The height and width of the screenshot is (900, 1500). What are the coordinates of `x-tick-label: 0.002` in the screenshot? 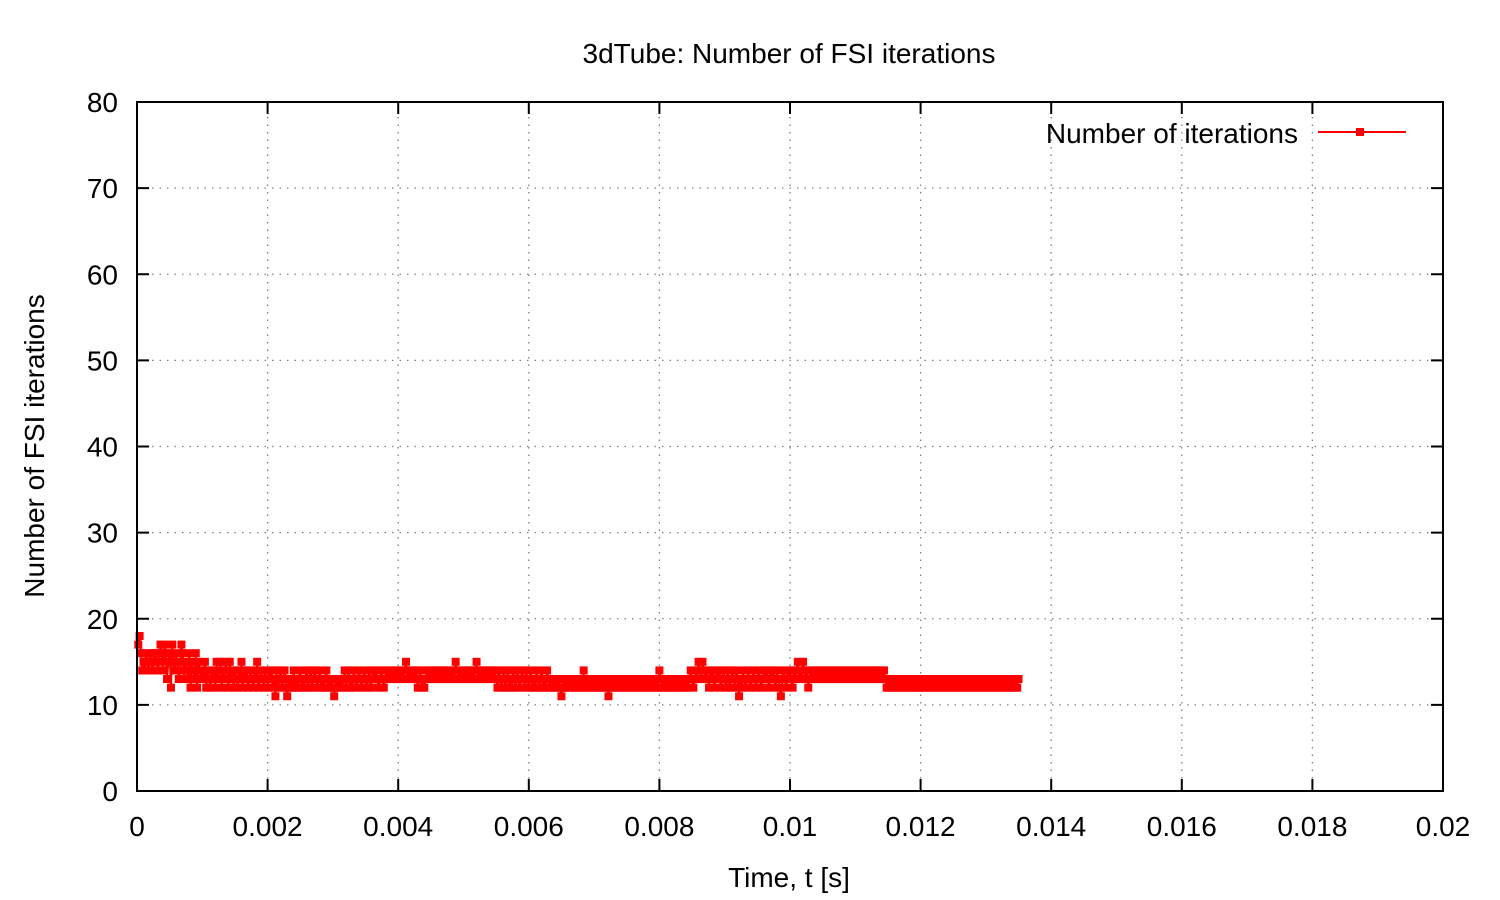 It's located at (268, 826).